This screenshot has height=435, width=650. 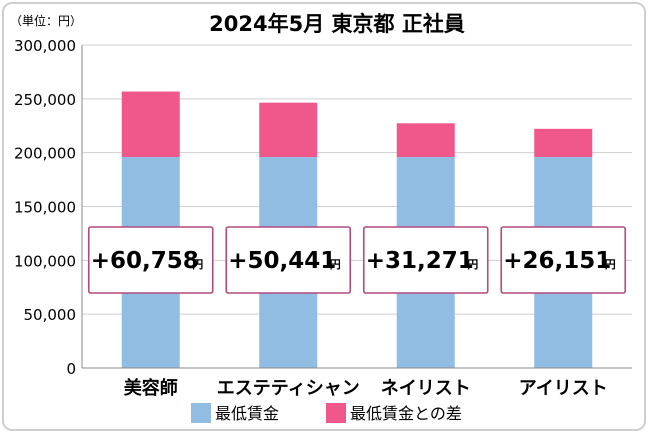 What do you see at coordinates (45, 154) in the screenshot?
I see `y-tick-label: 200,000` at bounding box center [45, 154].